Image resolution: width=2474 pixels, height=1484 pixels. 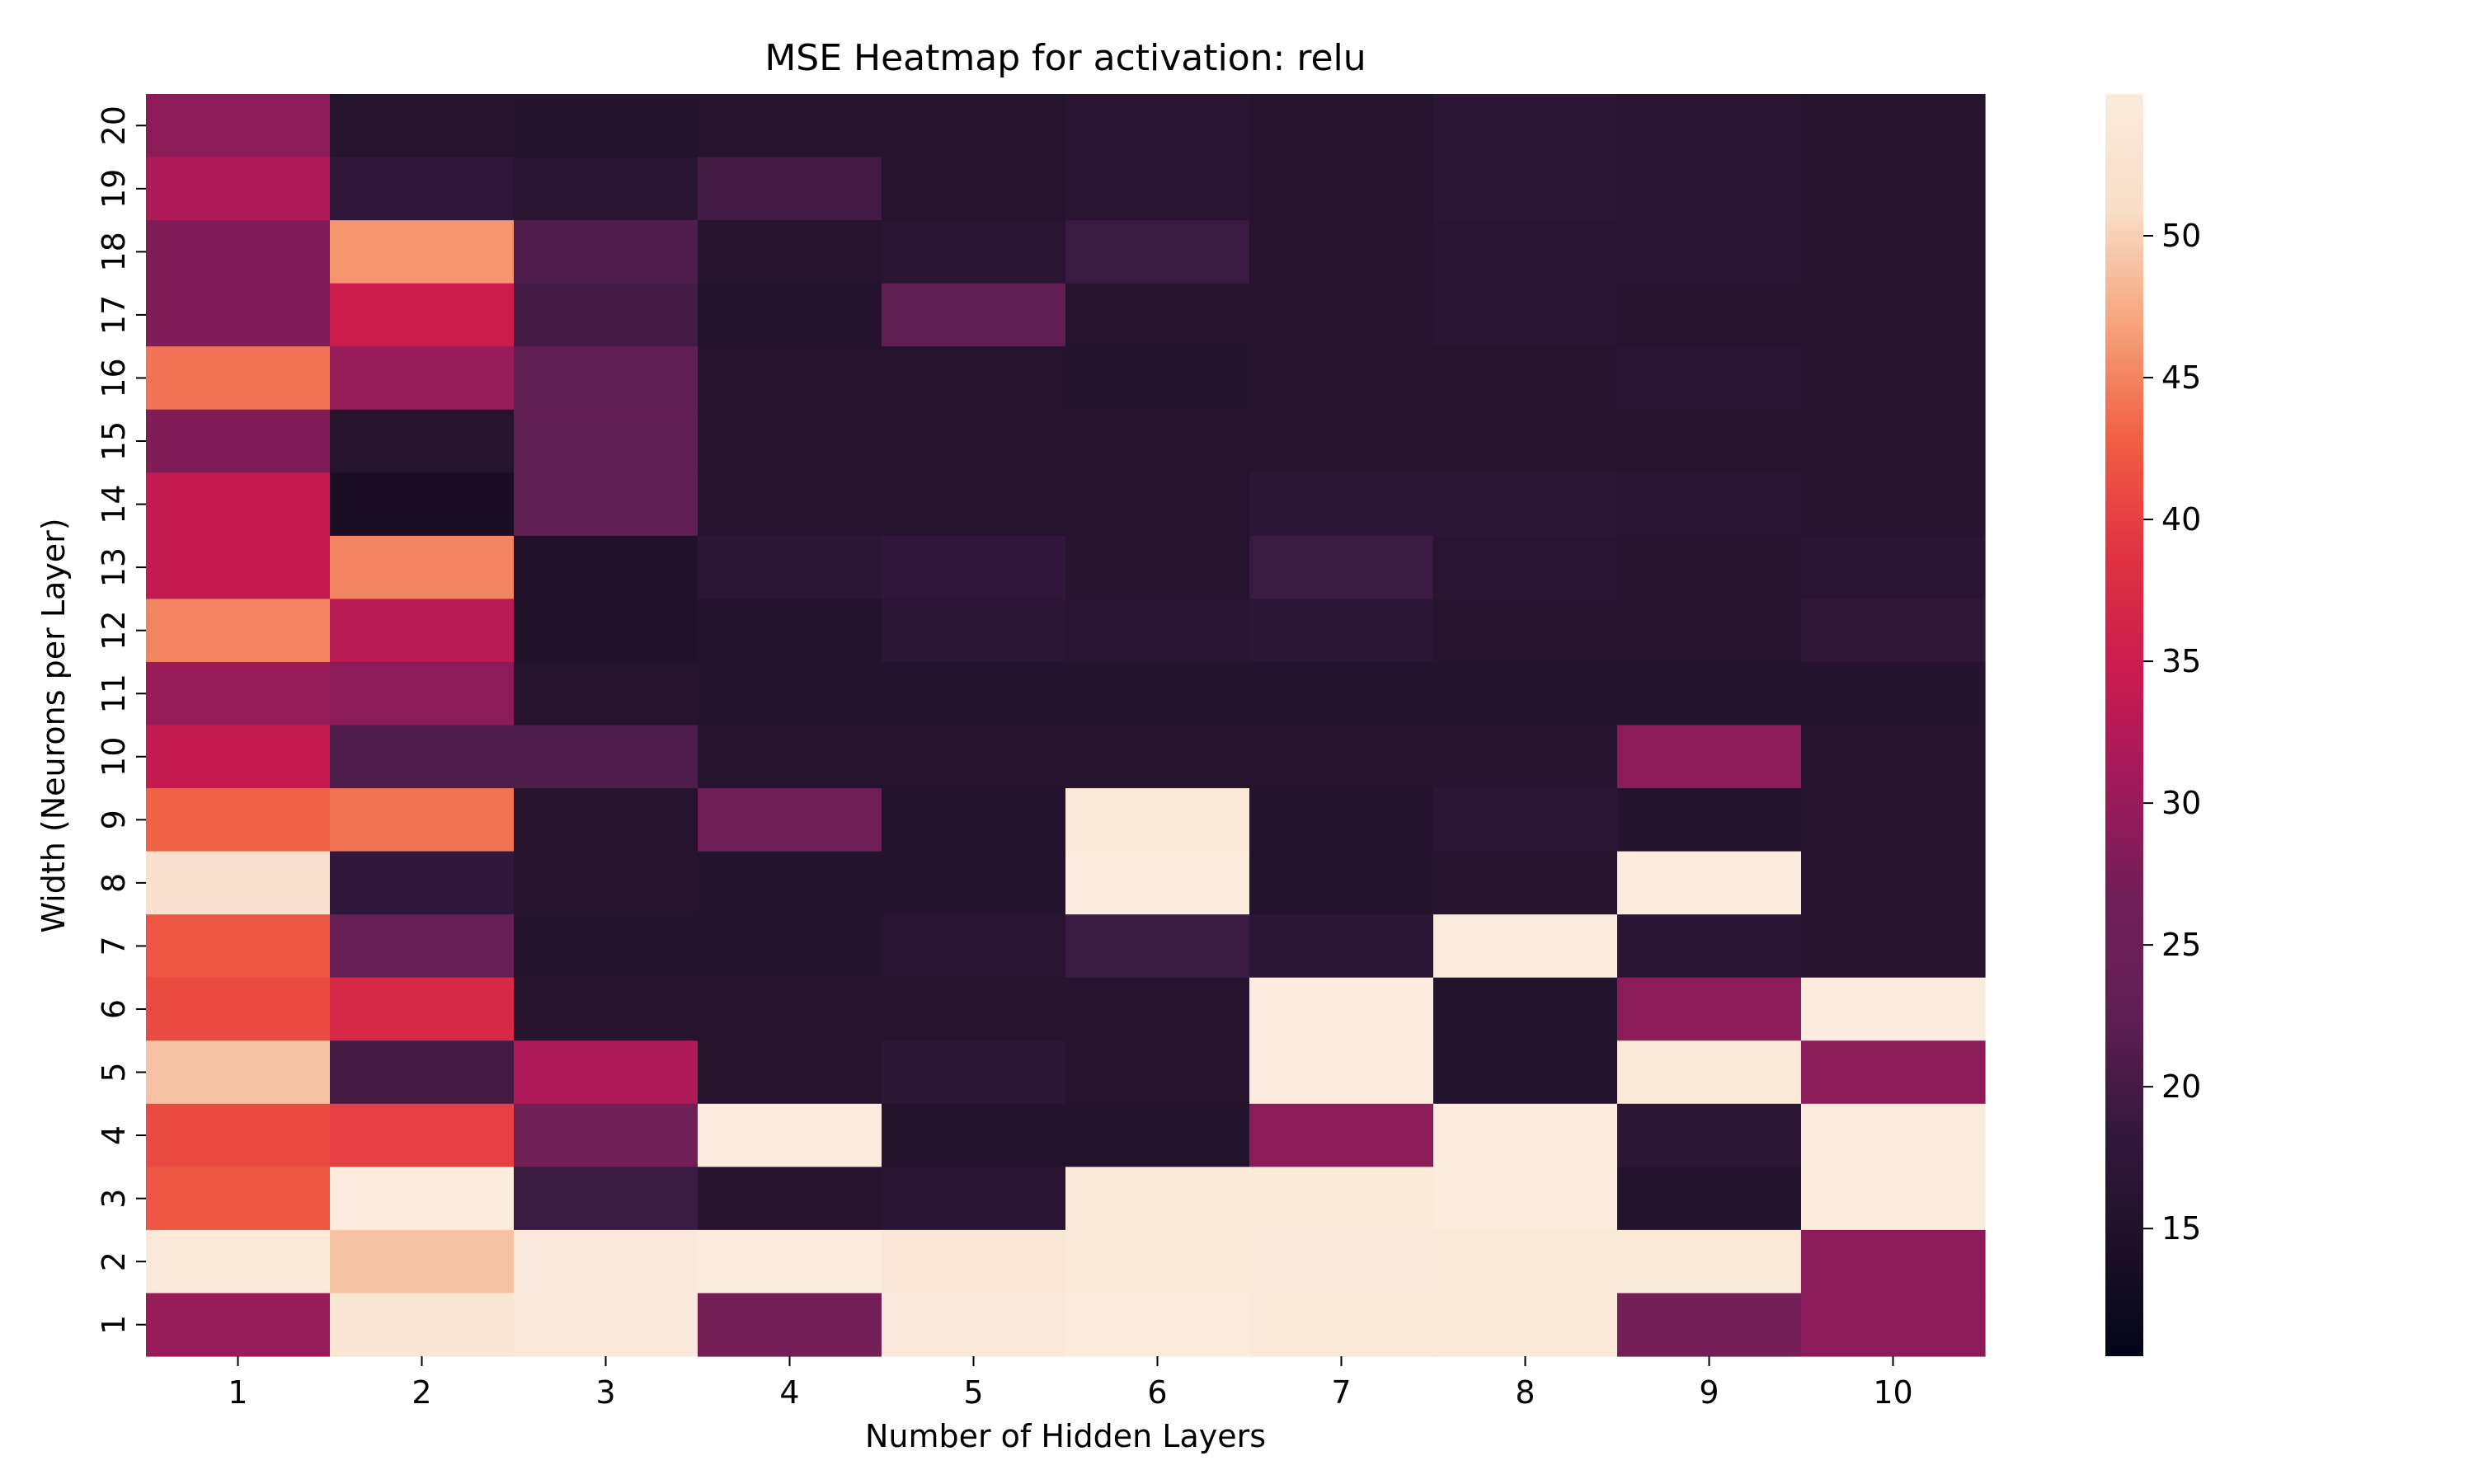 What do you see at coordinates (2181, 1086) in the screenshot?
I see `colorbar-tick-label: 20` at bounding box center [2181, 1086].